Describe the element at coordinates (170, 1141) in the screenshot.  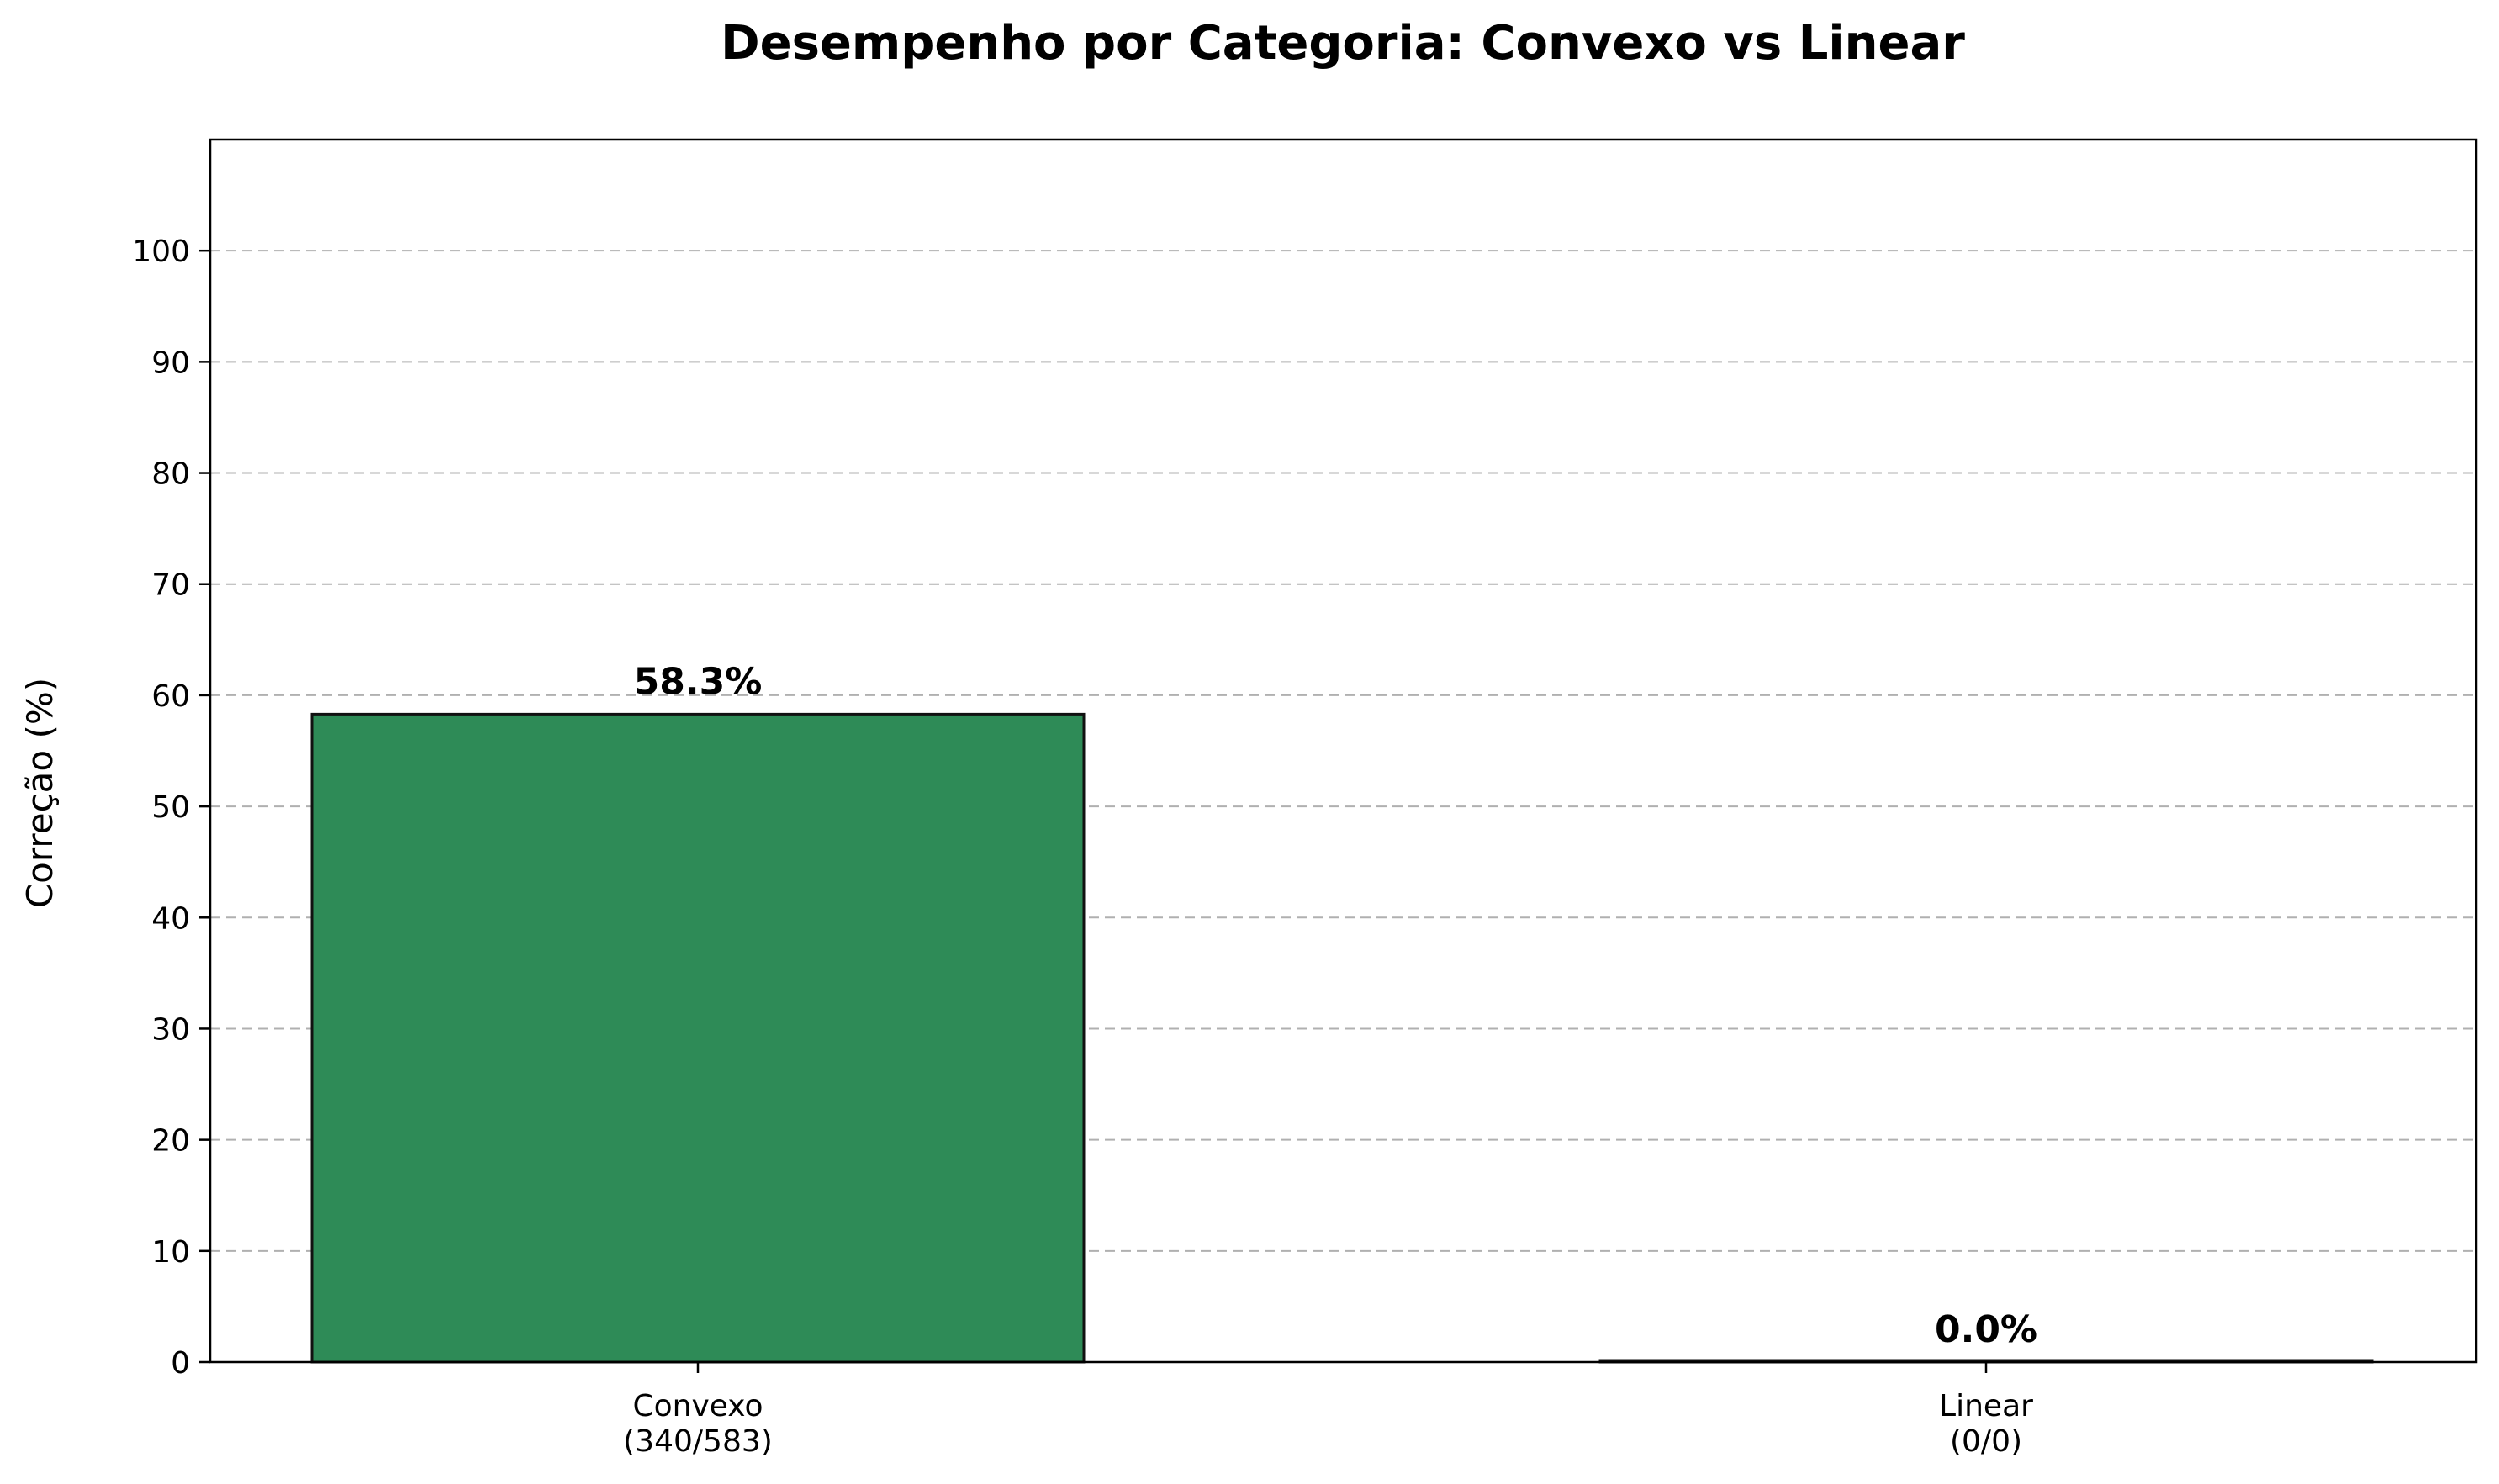
I see `y-tick-label: 20` at that location.